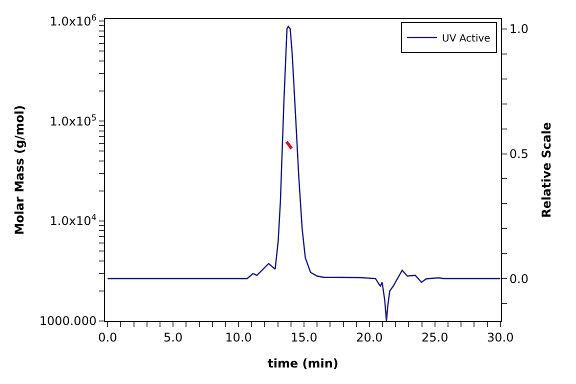 The height and width of the screenshot is (384, 576). I want to click on y2-axis-title: Relative Scale, so click(546, 170).